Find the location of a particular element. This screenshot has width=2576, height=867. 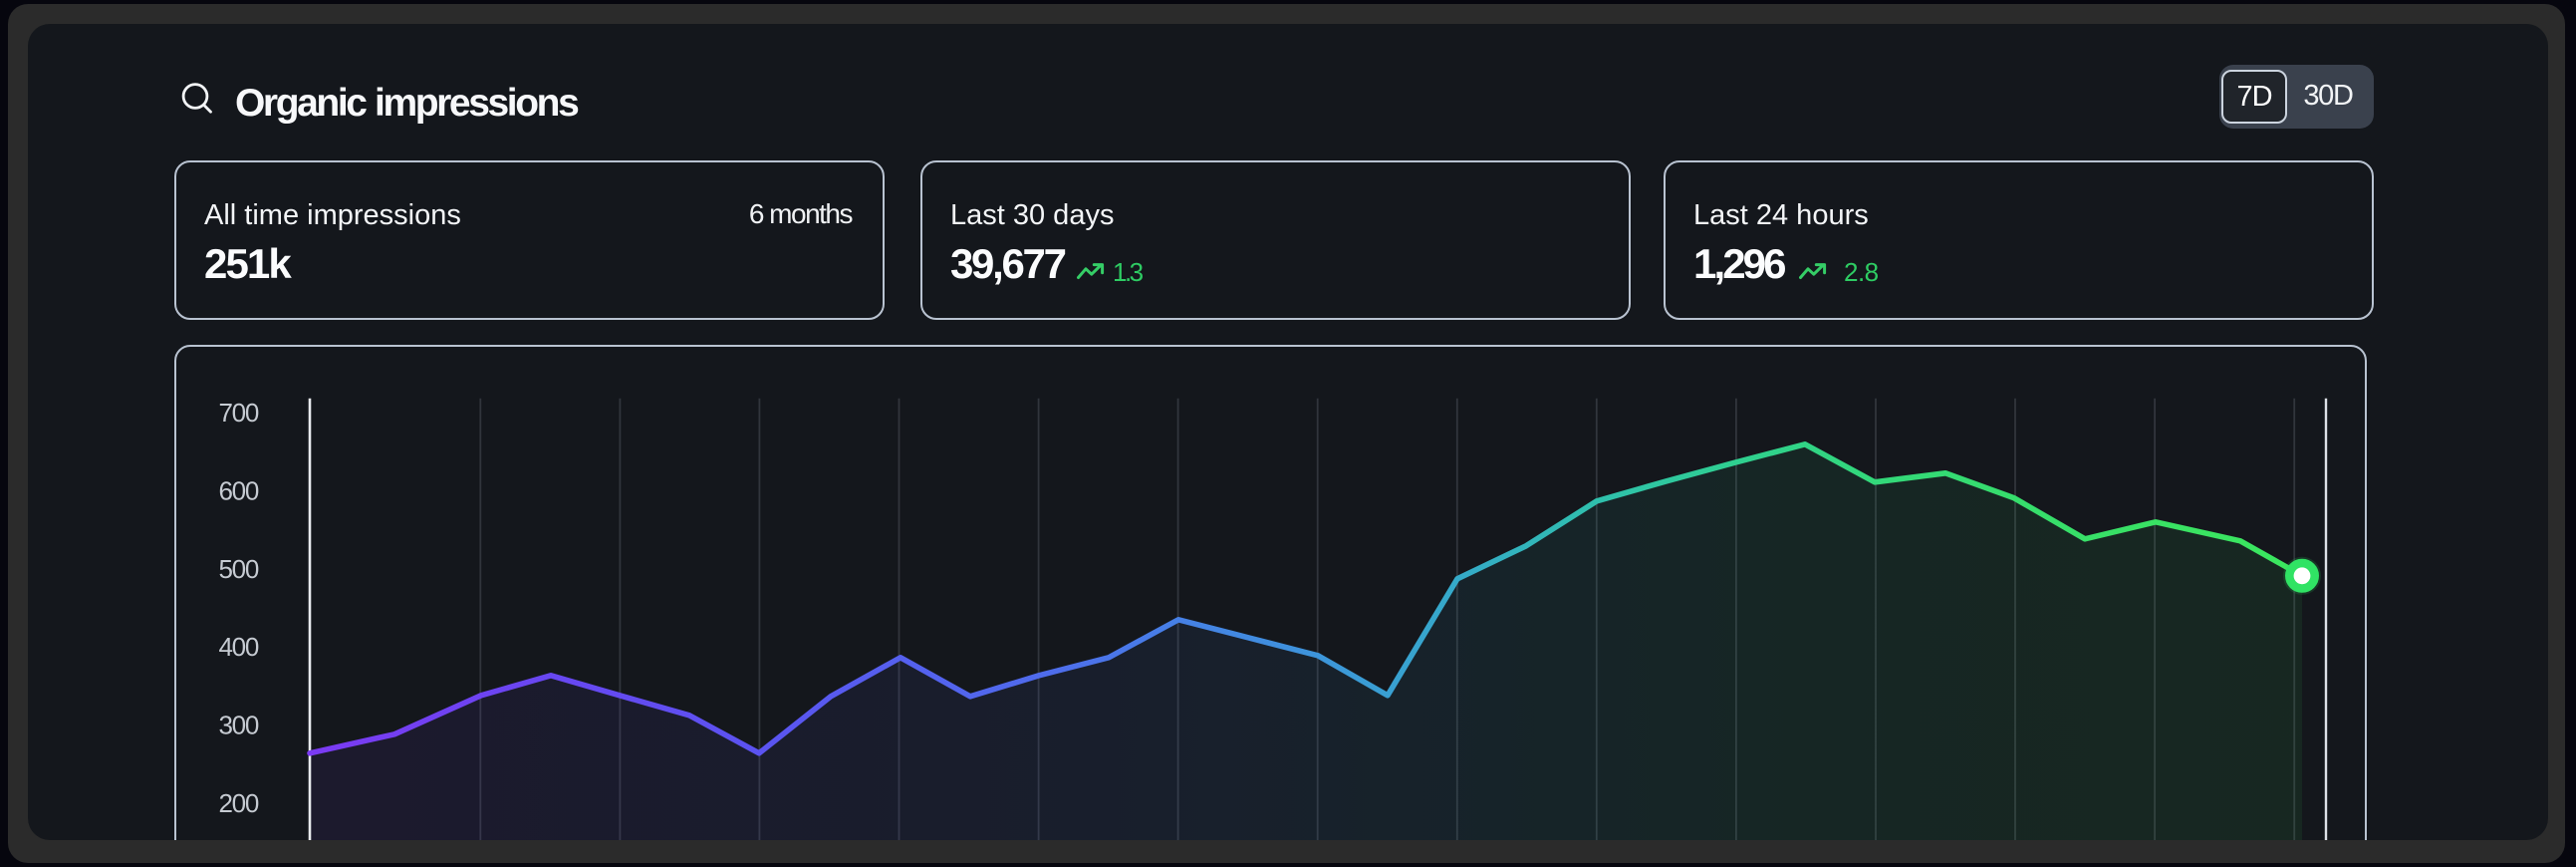

svg-text: 700 is located at coordinates (239, 413).